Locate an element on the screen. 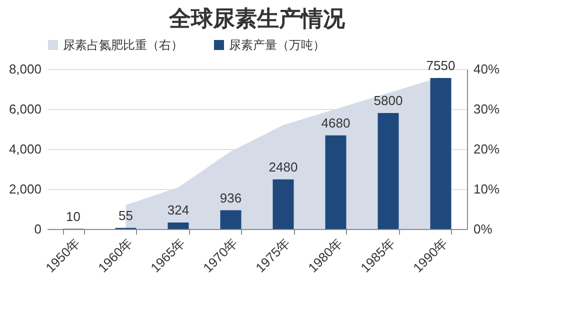  data-label: 55 is located at coordinates (125, 215).